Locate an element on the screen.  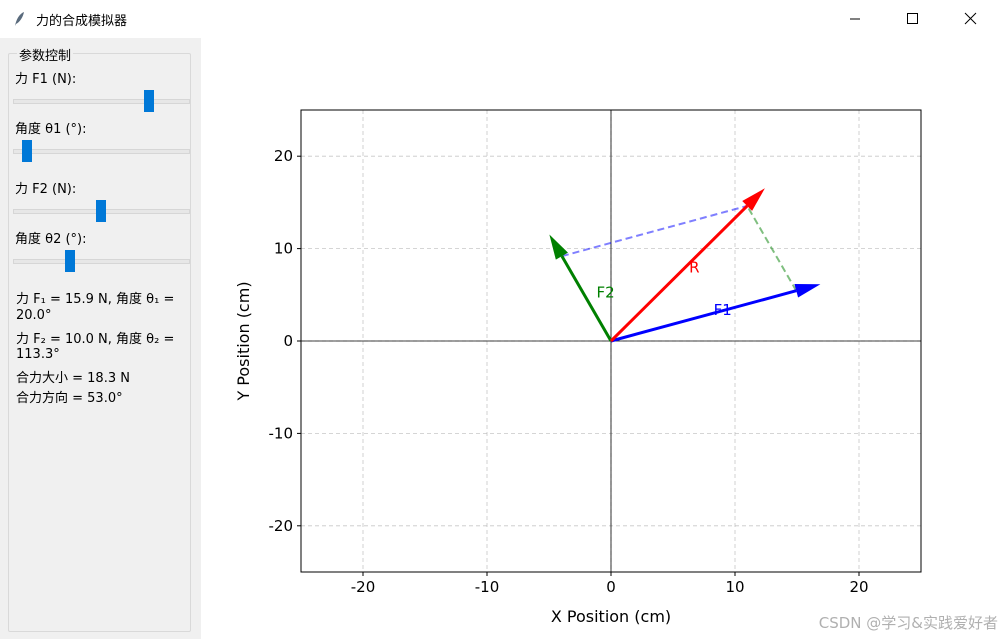
watermark: CSDN @学习&实践爱好者 is located at coordinates (908, 623).